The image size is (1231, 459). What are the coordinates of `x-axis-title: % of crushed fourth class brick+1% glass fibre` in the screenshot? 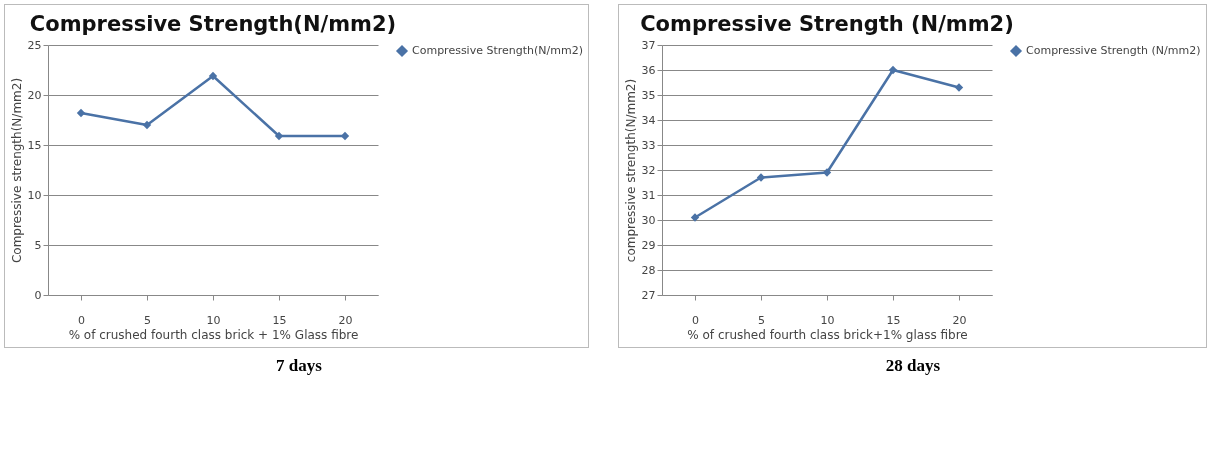 It's located at (827, 334).